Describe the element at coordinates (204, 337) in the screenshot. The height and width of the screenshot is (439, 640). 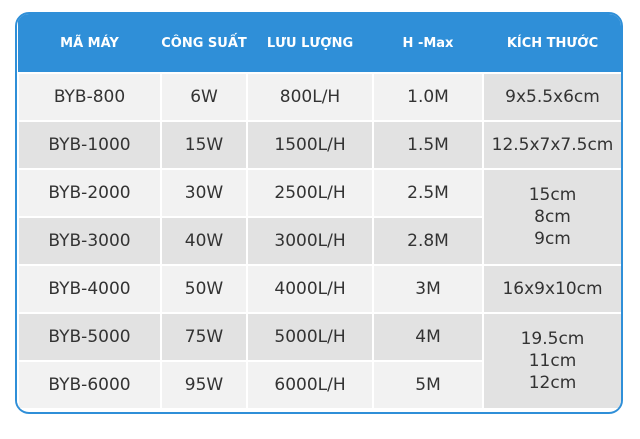
I see `cell: 75W` at that location.